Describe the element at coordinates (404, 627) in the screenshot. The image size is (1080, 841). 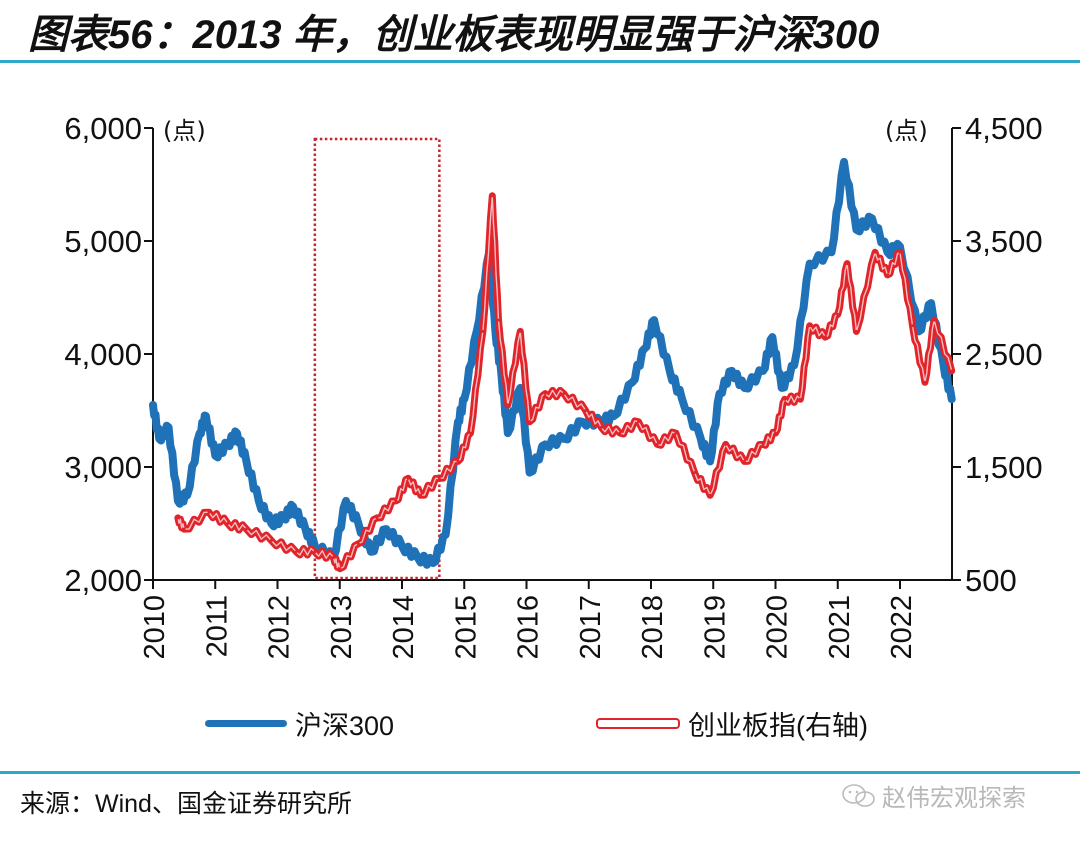
I see `x-tick-label: 2014` at that location.